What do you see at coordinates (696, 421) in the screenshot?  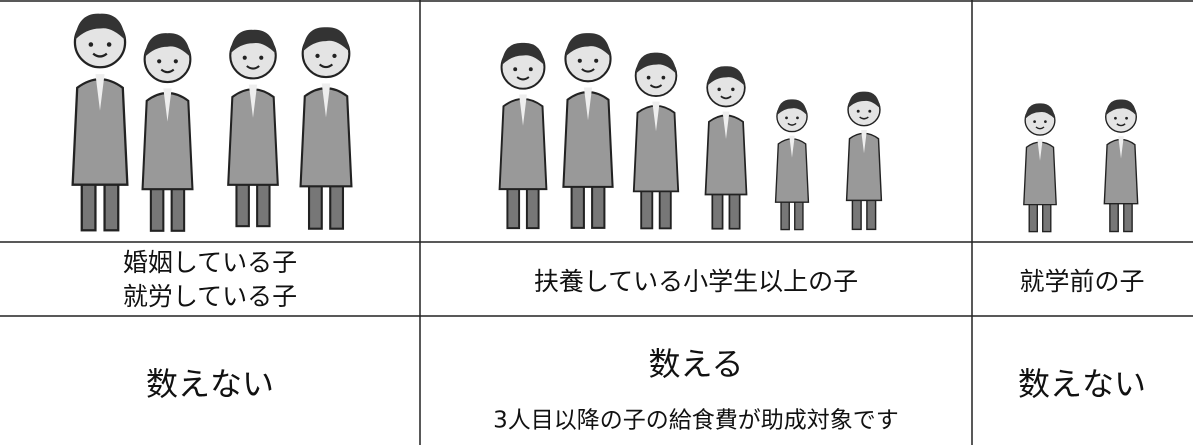 I see `result-note: 3人目以降の子の給食費が助成対象です` at bounding box center [696, 421].